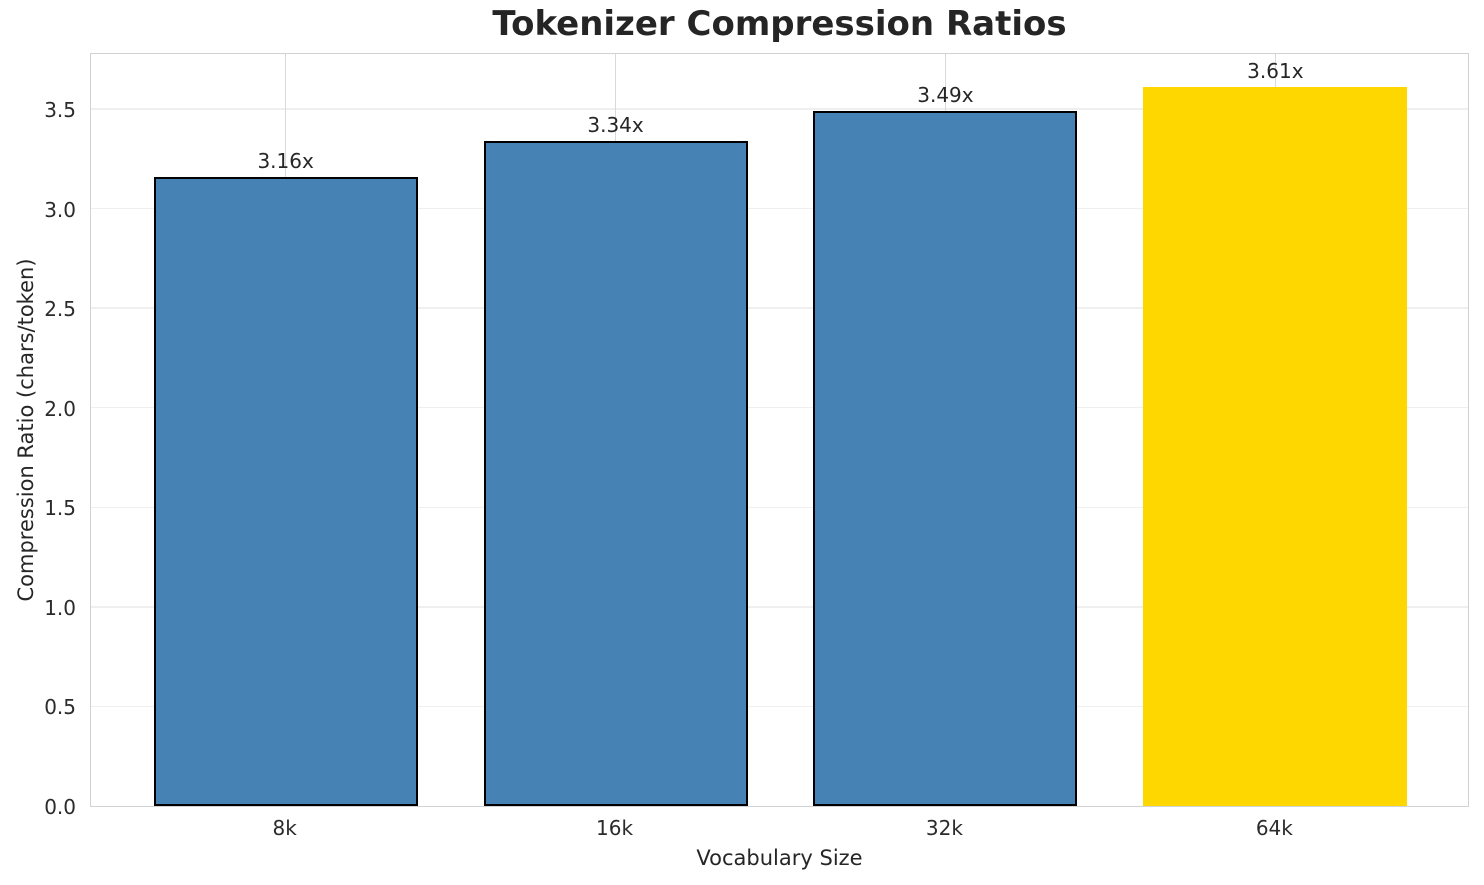 This screenshot has height=885, width=1484. Describe the element at coordinates (60, 607) in the screenshot. I see `y-tick-label: 1.0` at that location.